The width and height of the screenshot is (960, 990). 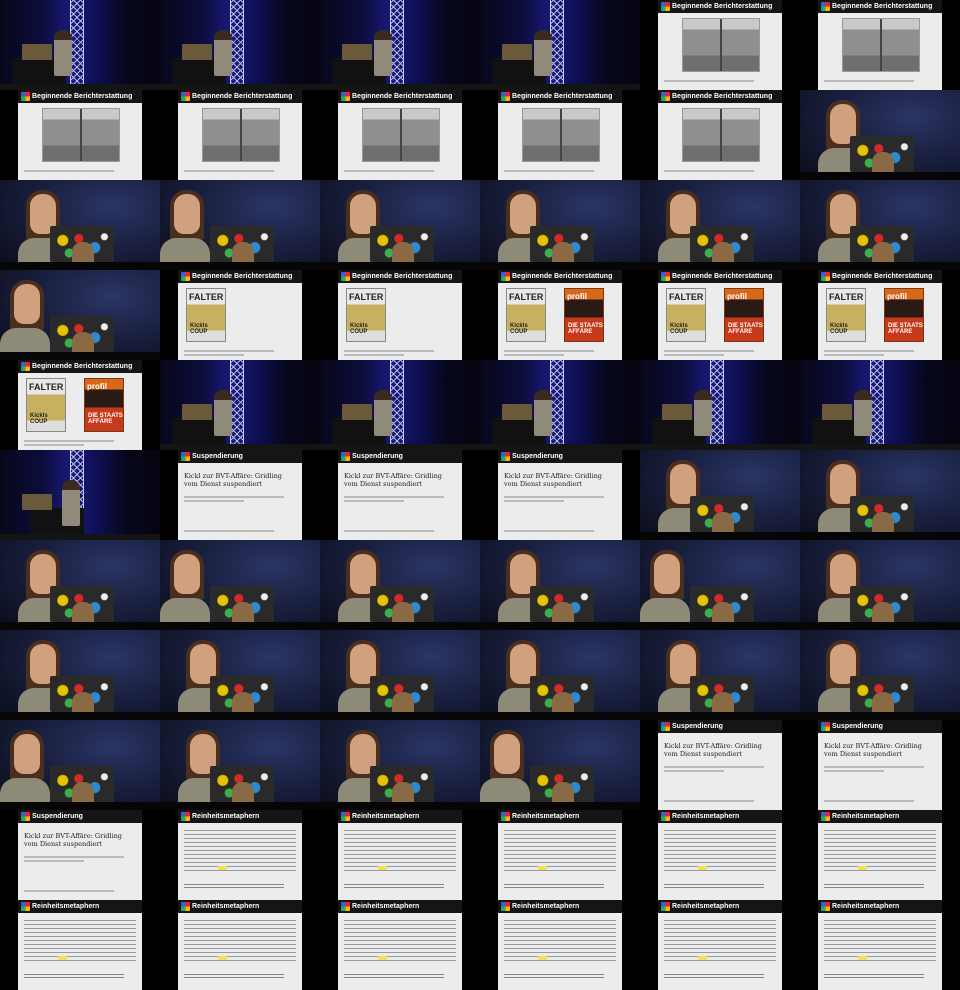 What do you see at coordinates (237, 45) in the screenshot?
I see `stage-truss` at bounding box center [237, 45].